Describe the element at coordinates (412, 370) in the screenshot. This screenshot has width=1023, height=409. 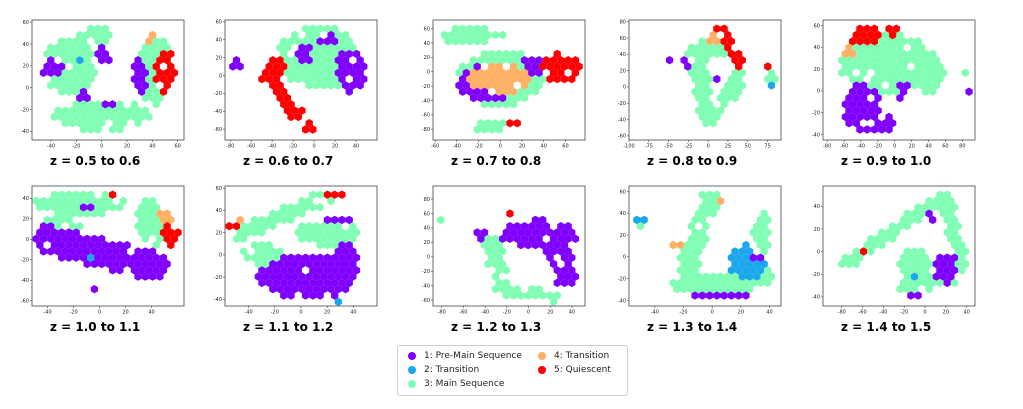
I see `legend-marker` at that location.